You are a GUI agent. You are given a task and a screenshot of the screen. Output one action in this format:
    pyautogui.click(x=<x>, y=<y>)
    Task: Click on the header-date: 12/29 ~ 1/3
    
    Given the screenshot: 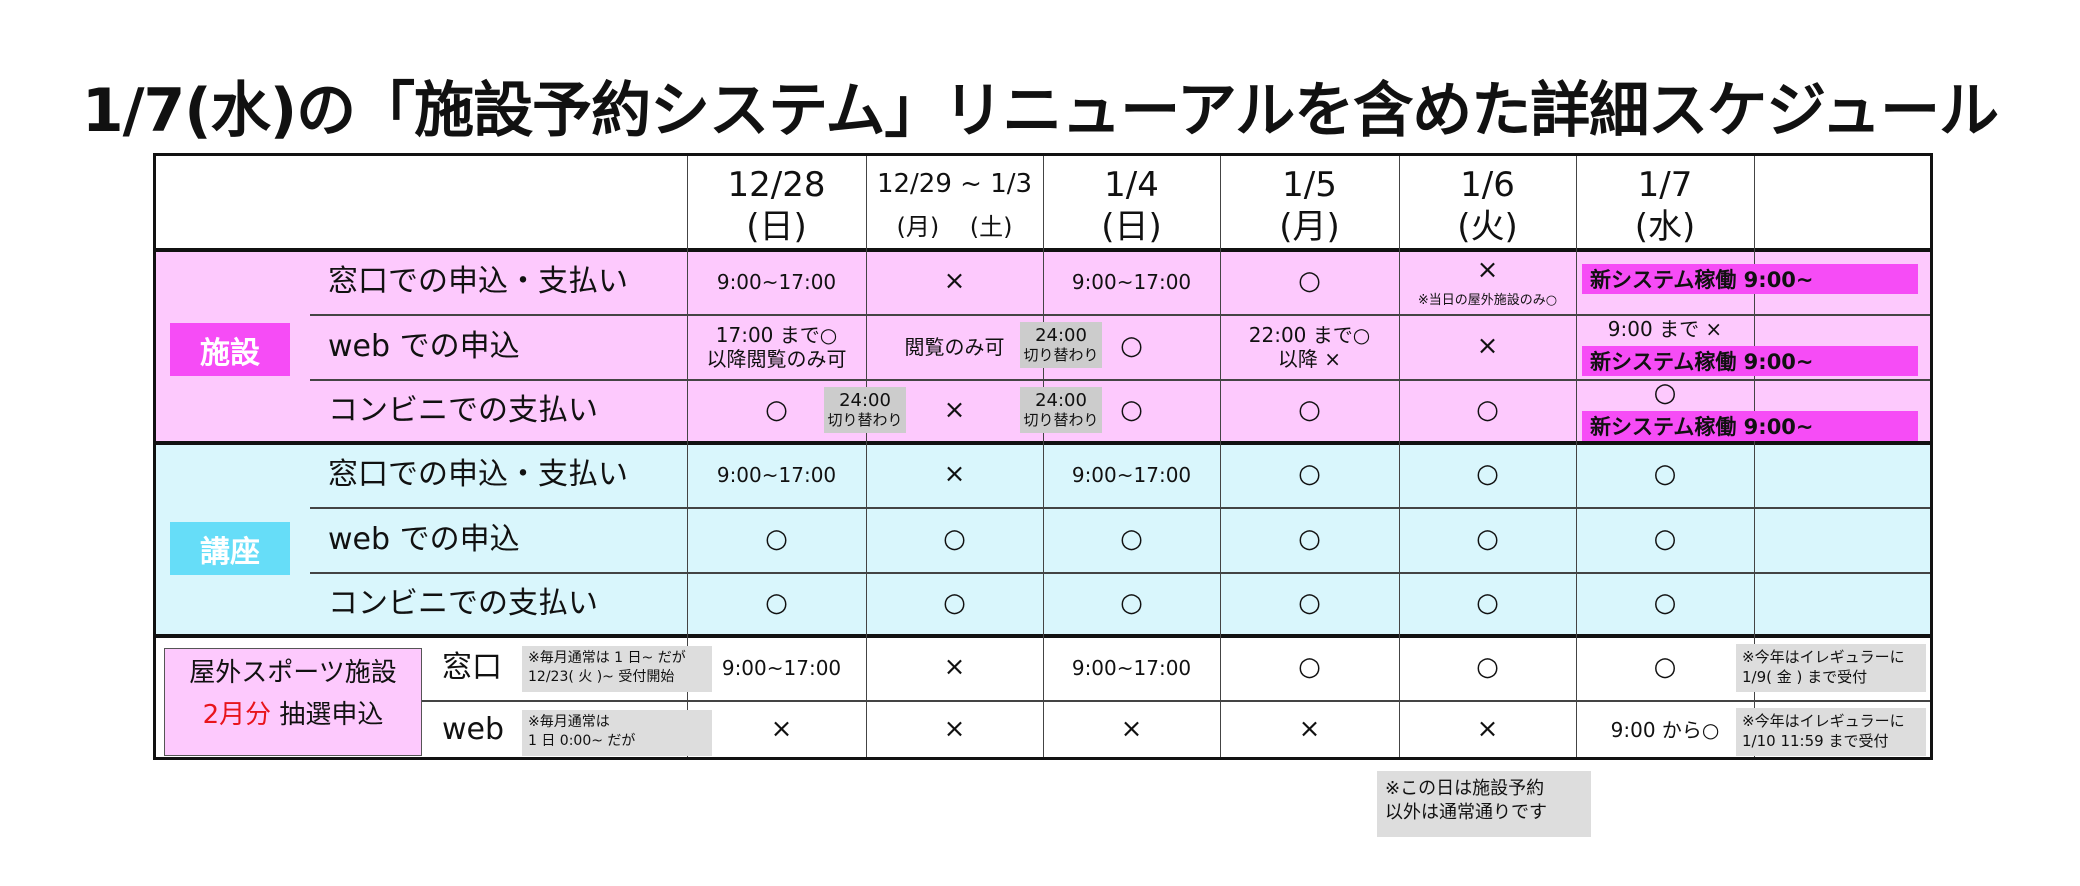 What is the action you would take?
    pyautogui.click(x=954, y=184)
    